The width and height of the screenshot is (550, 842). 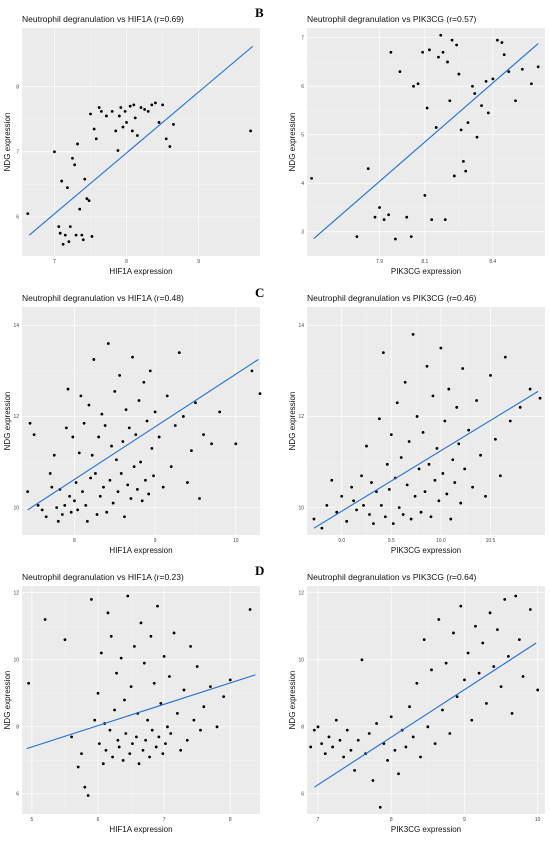 What do you see at coordinates (441, 541) in the screenshot?
I see `x-tick-label: 10.0` at bounding box center [441, 541].